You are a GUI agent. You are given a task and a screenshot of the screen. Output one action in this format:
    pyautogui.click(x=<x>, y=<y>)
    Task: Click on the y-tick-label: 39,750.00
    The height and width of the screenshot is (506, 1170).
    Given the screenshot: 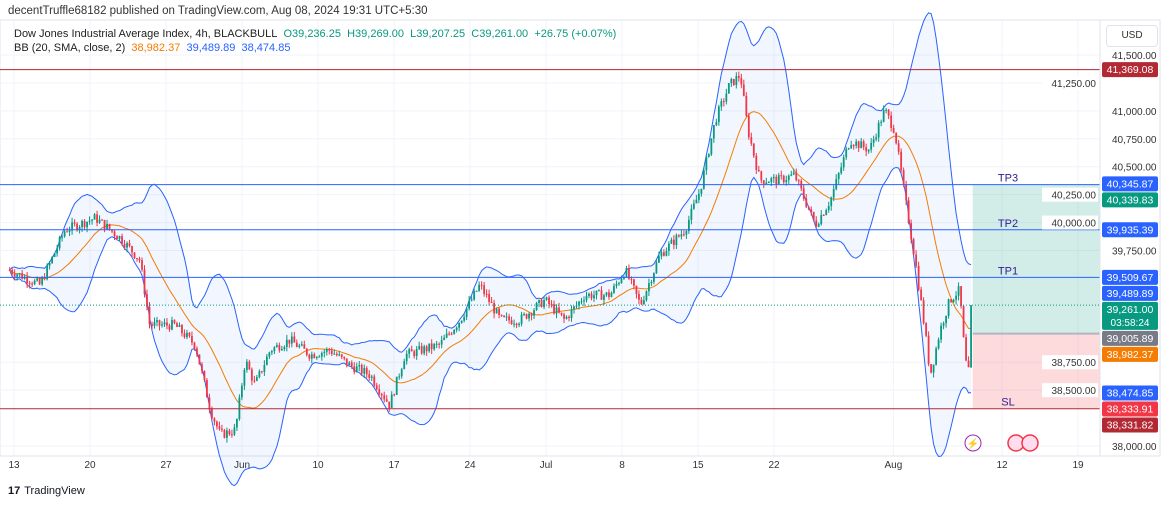 What is the action you would take?
    pyautogui.click(x=1134, y=252)
    